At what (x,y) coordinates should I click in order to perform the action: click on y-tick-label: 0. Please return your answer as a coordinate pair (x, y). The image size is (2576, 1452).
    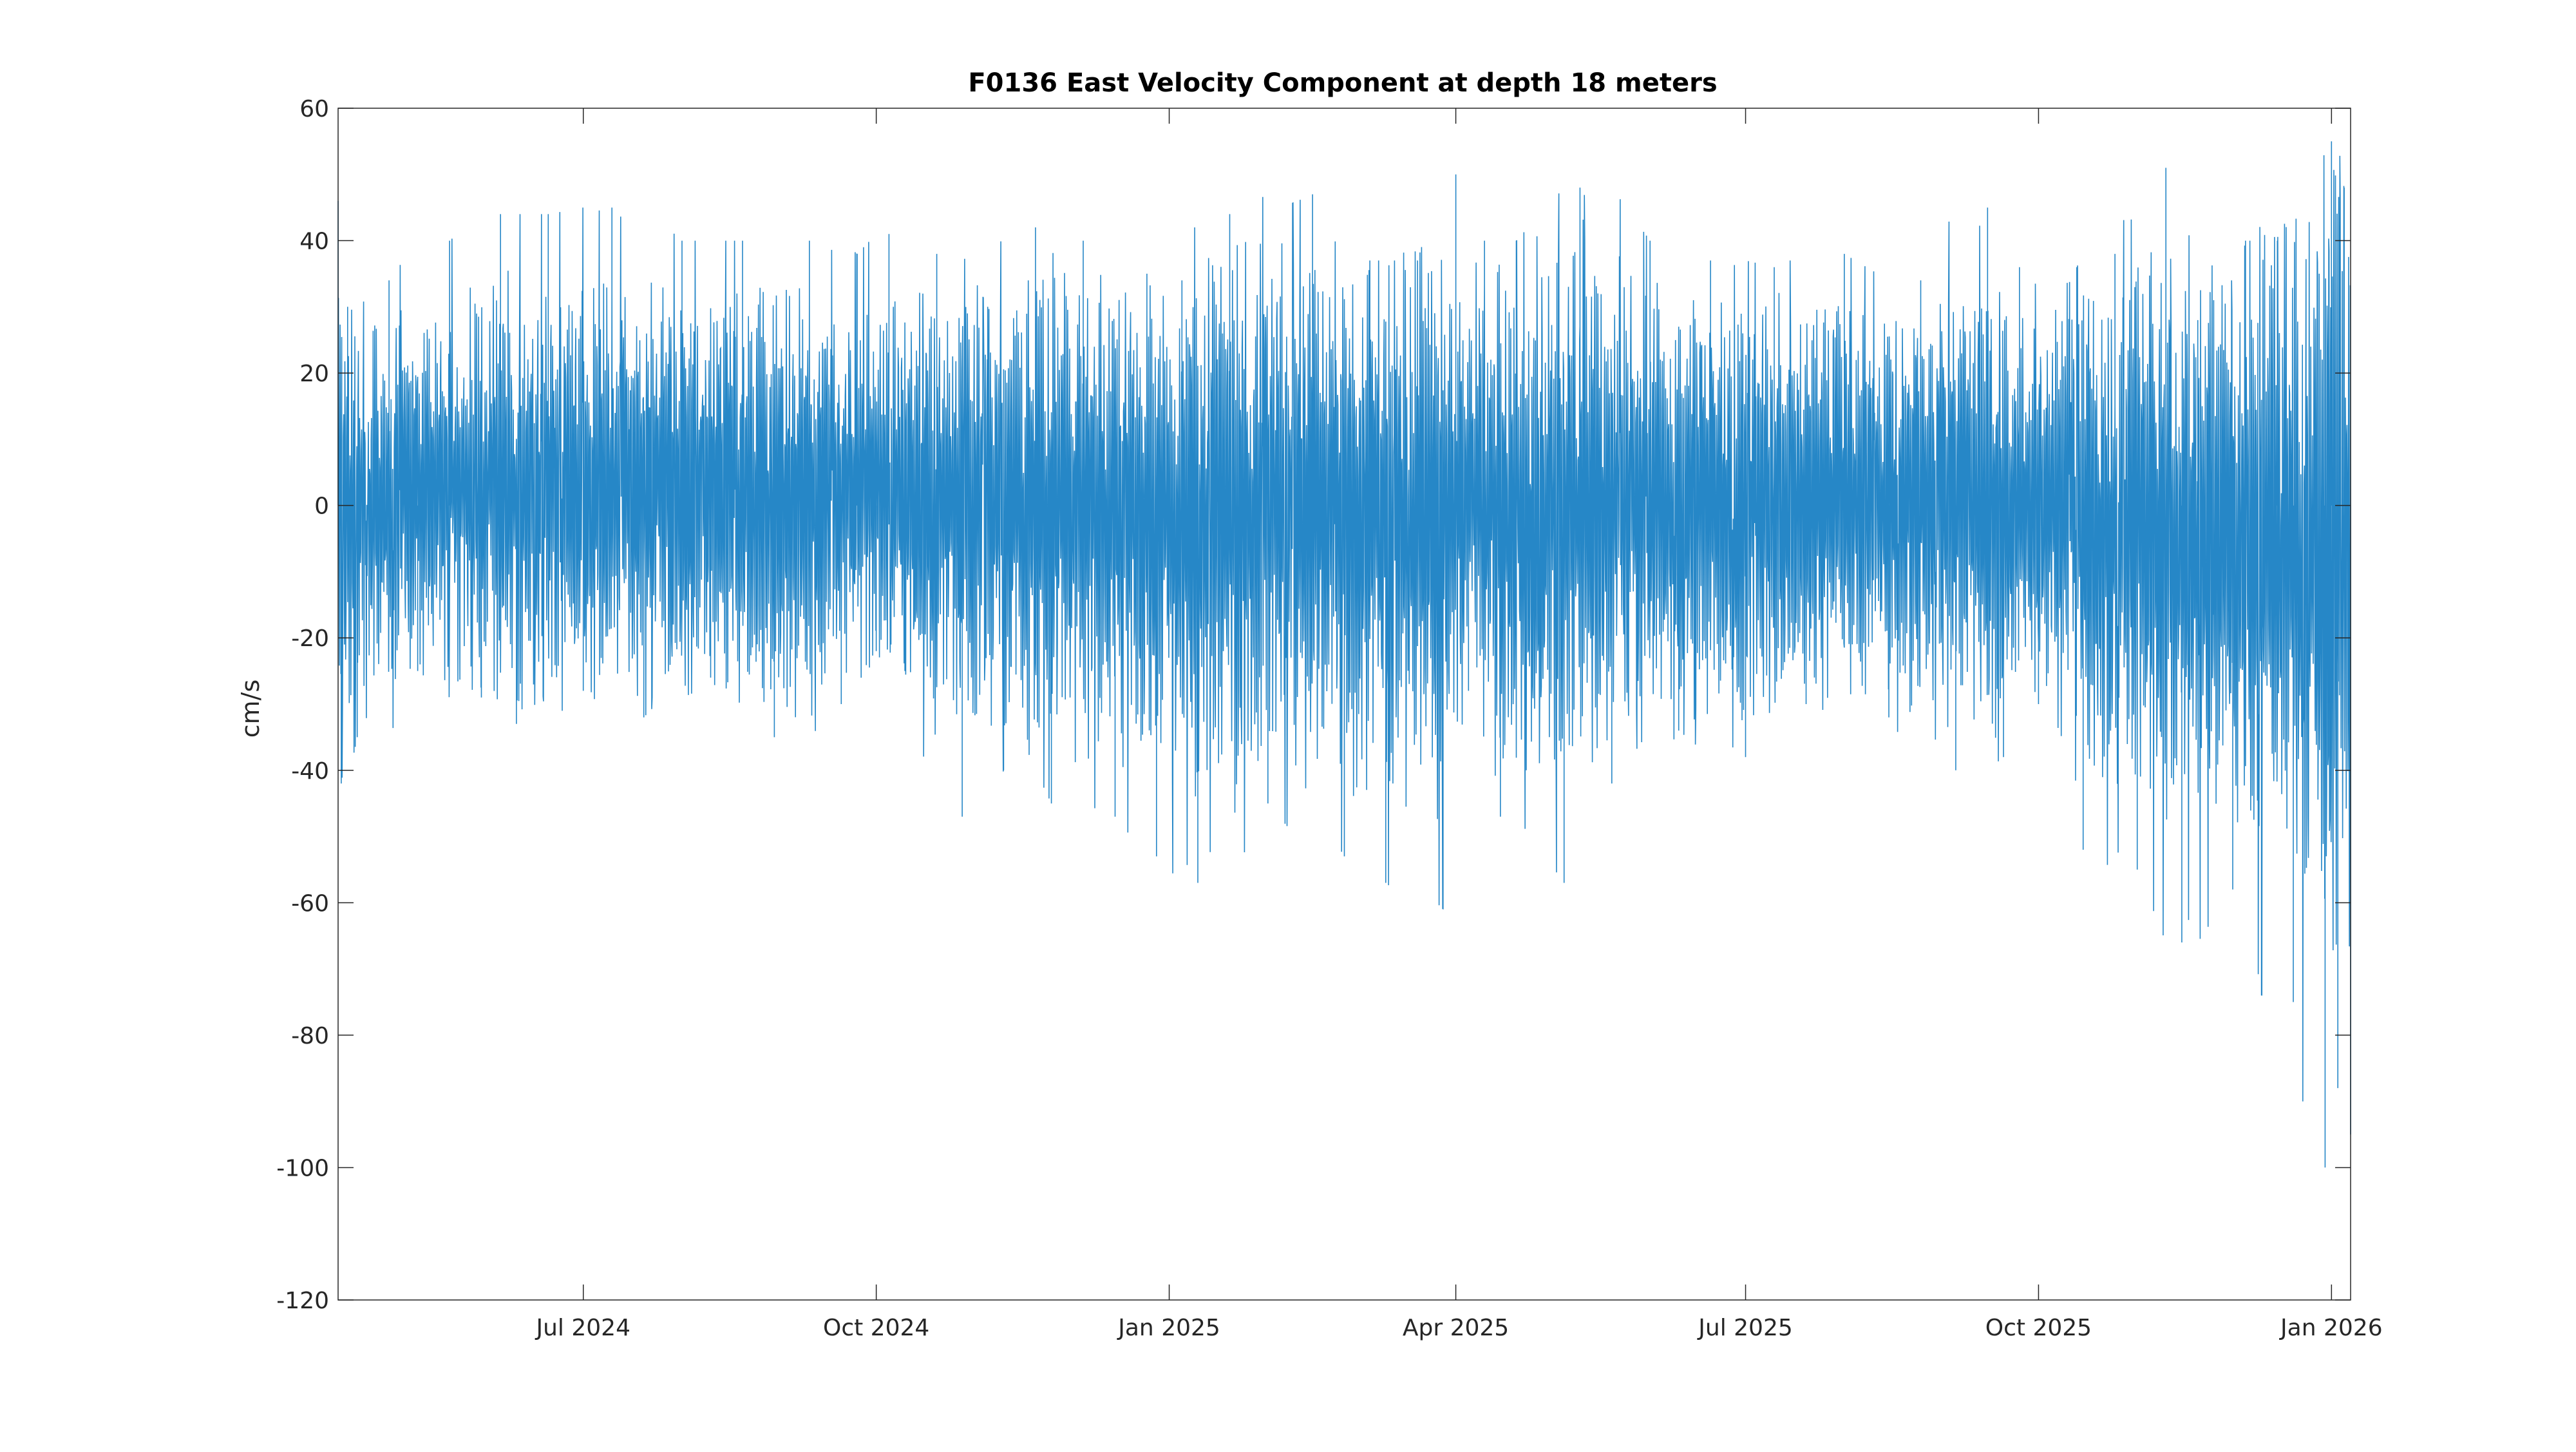
    Looking at the image, I should click on (321, 506).